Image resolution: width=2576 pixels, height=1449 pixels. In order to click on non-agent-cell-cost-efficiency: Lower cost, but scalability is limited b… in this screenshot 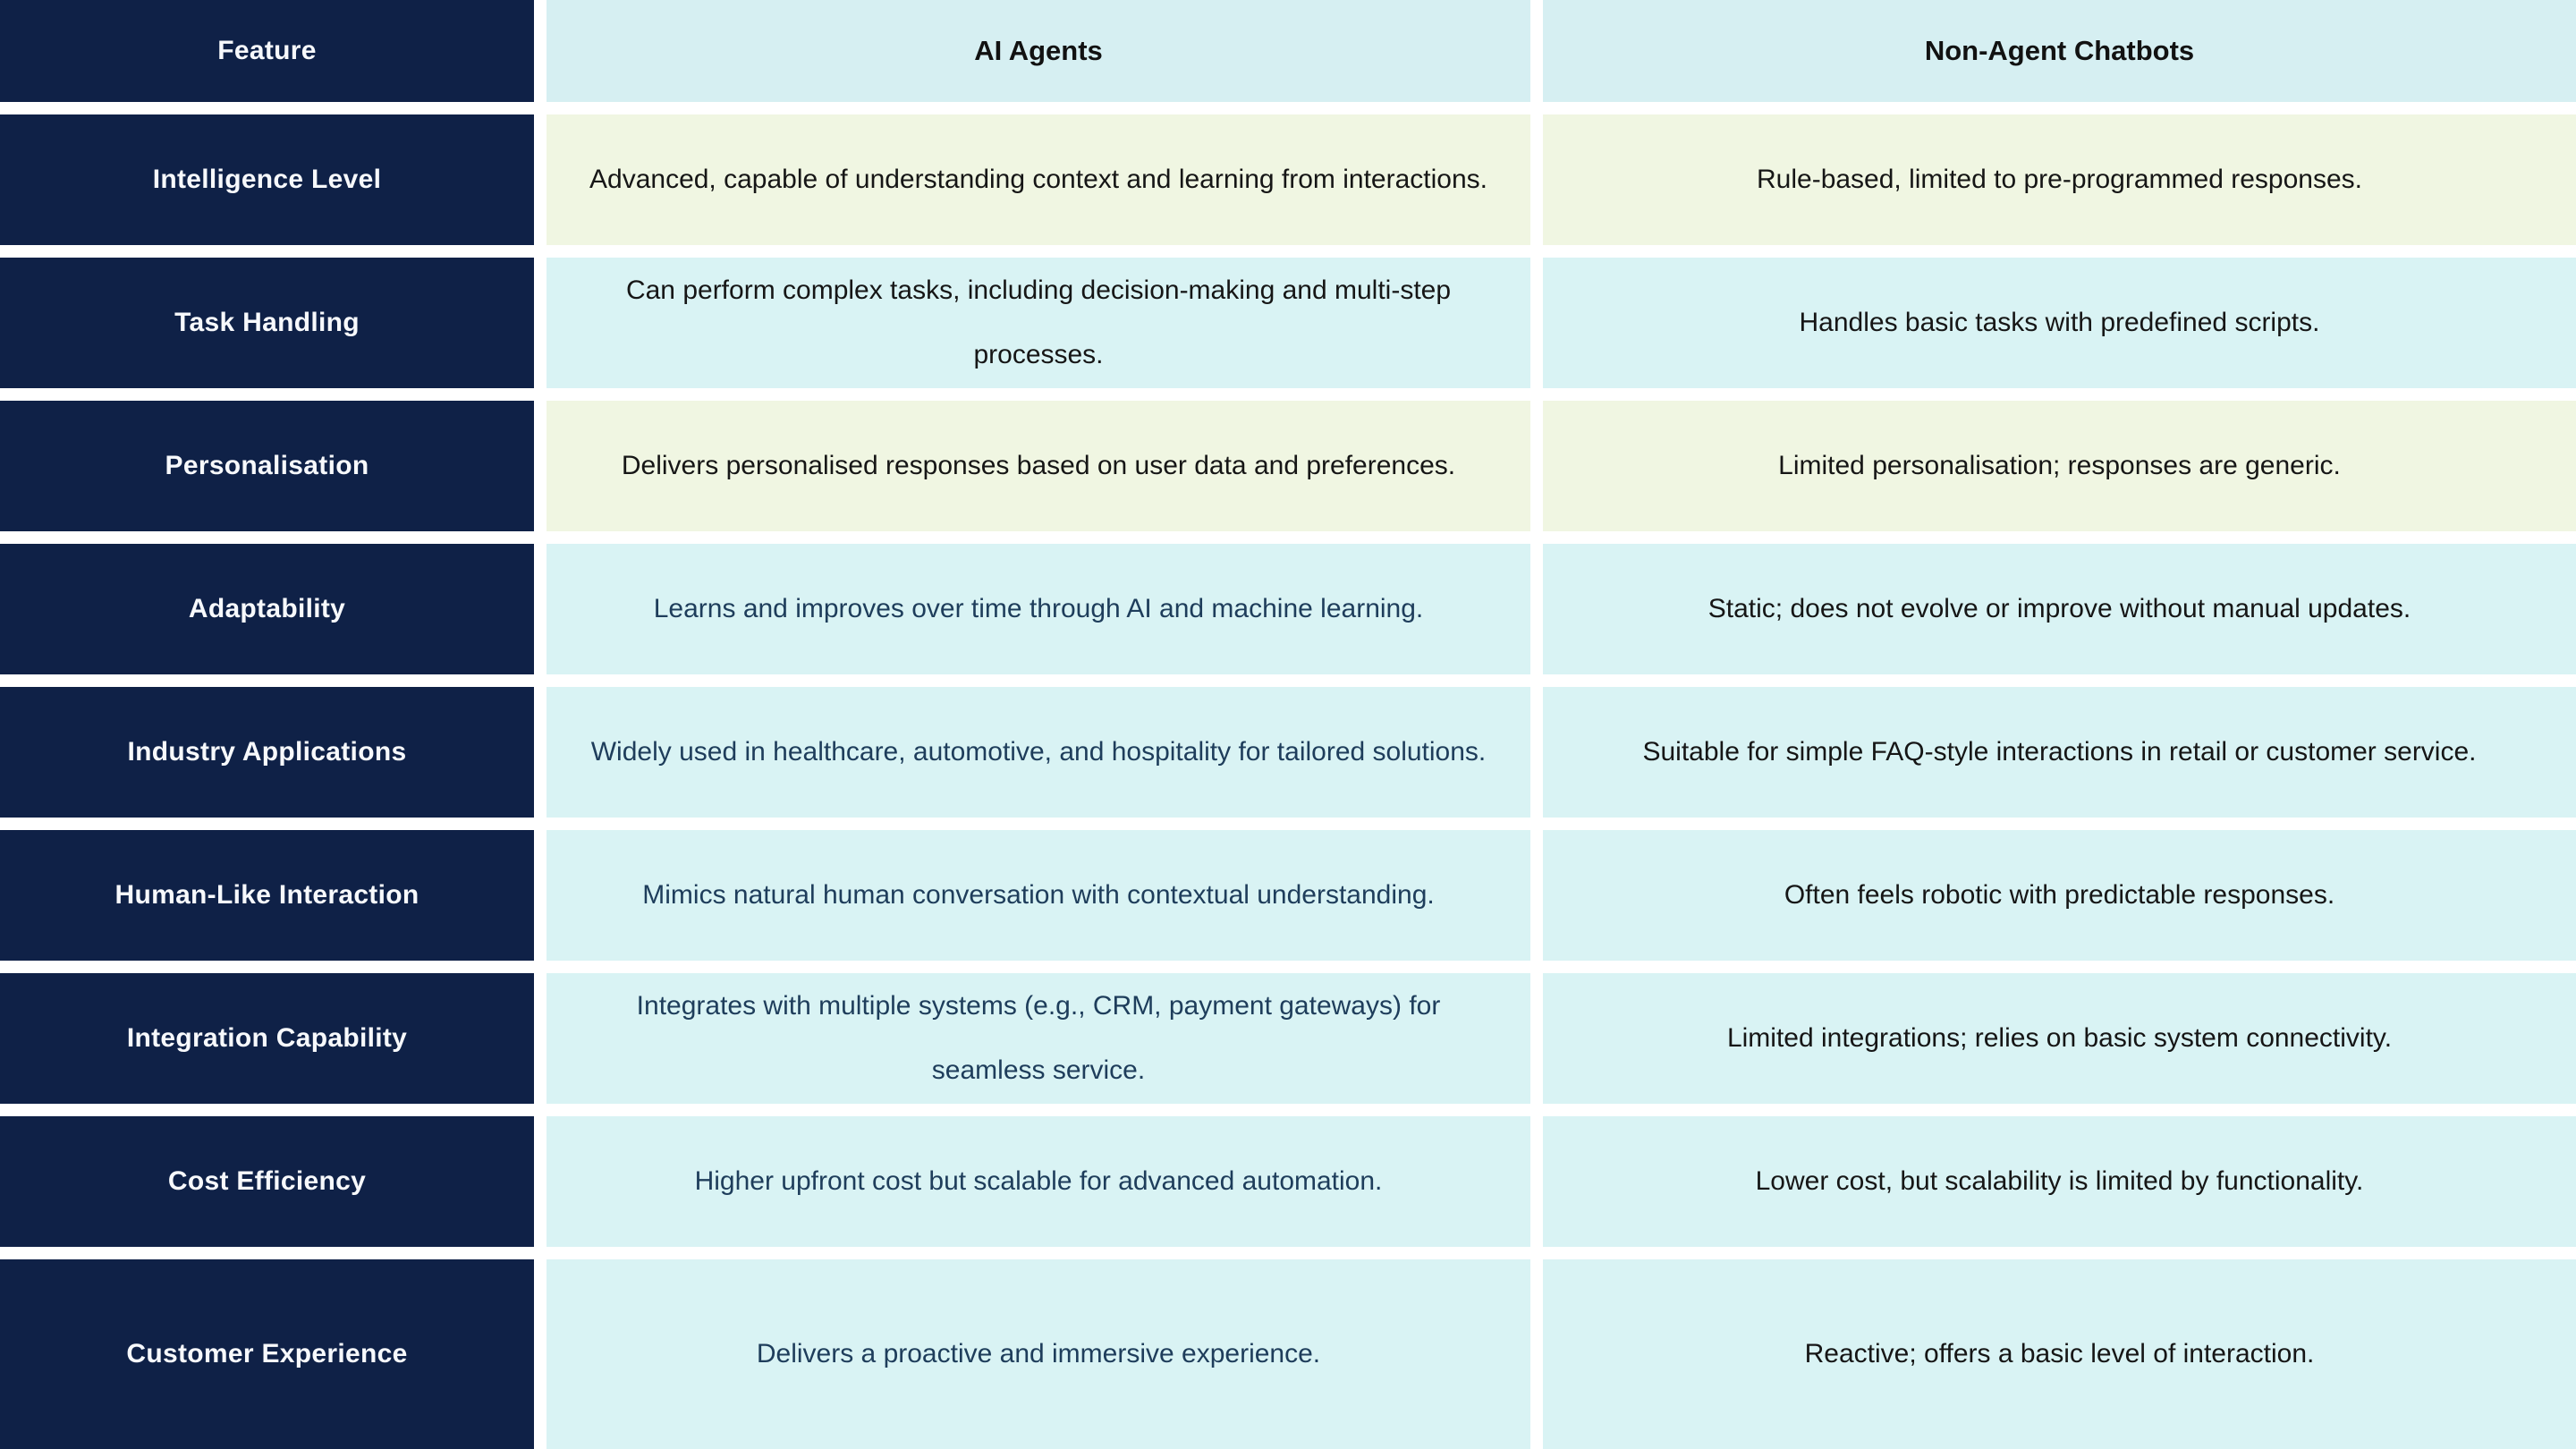, I will do `click(2059, 1181)`.